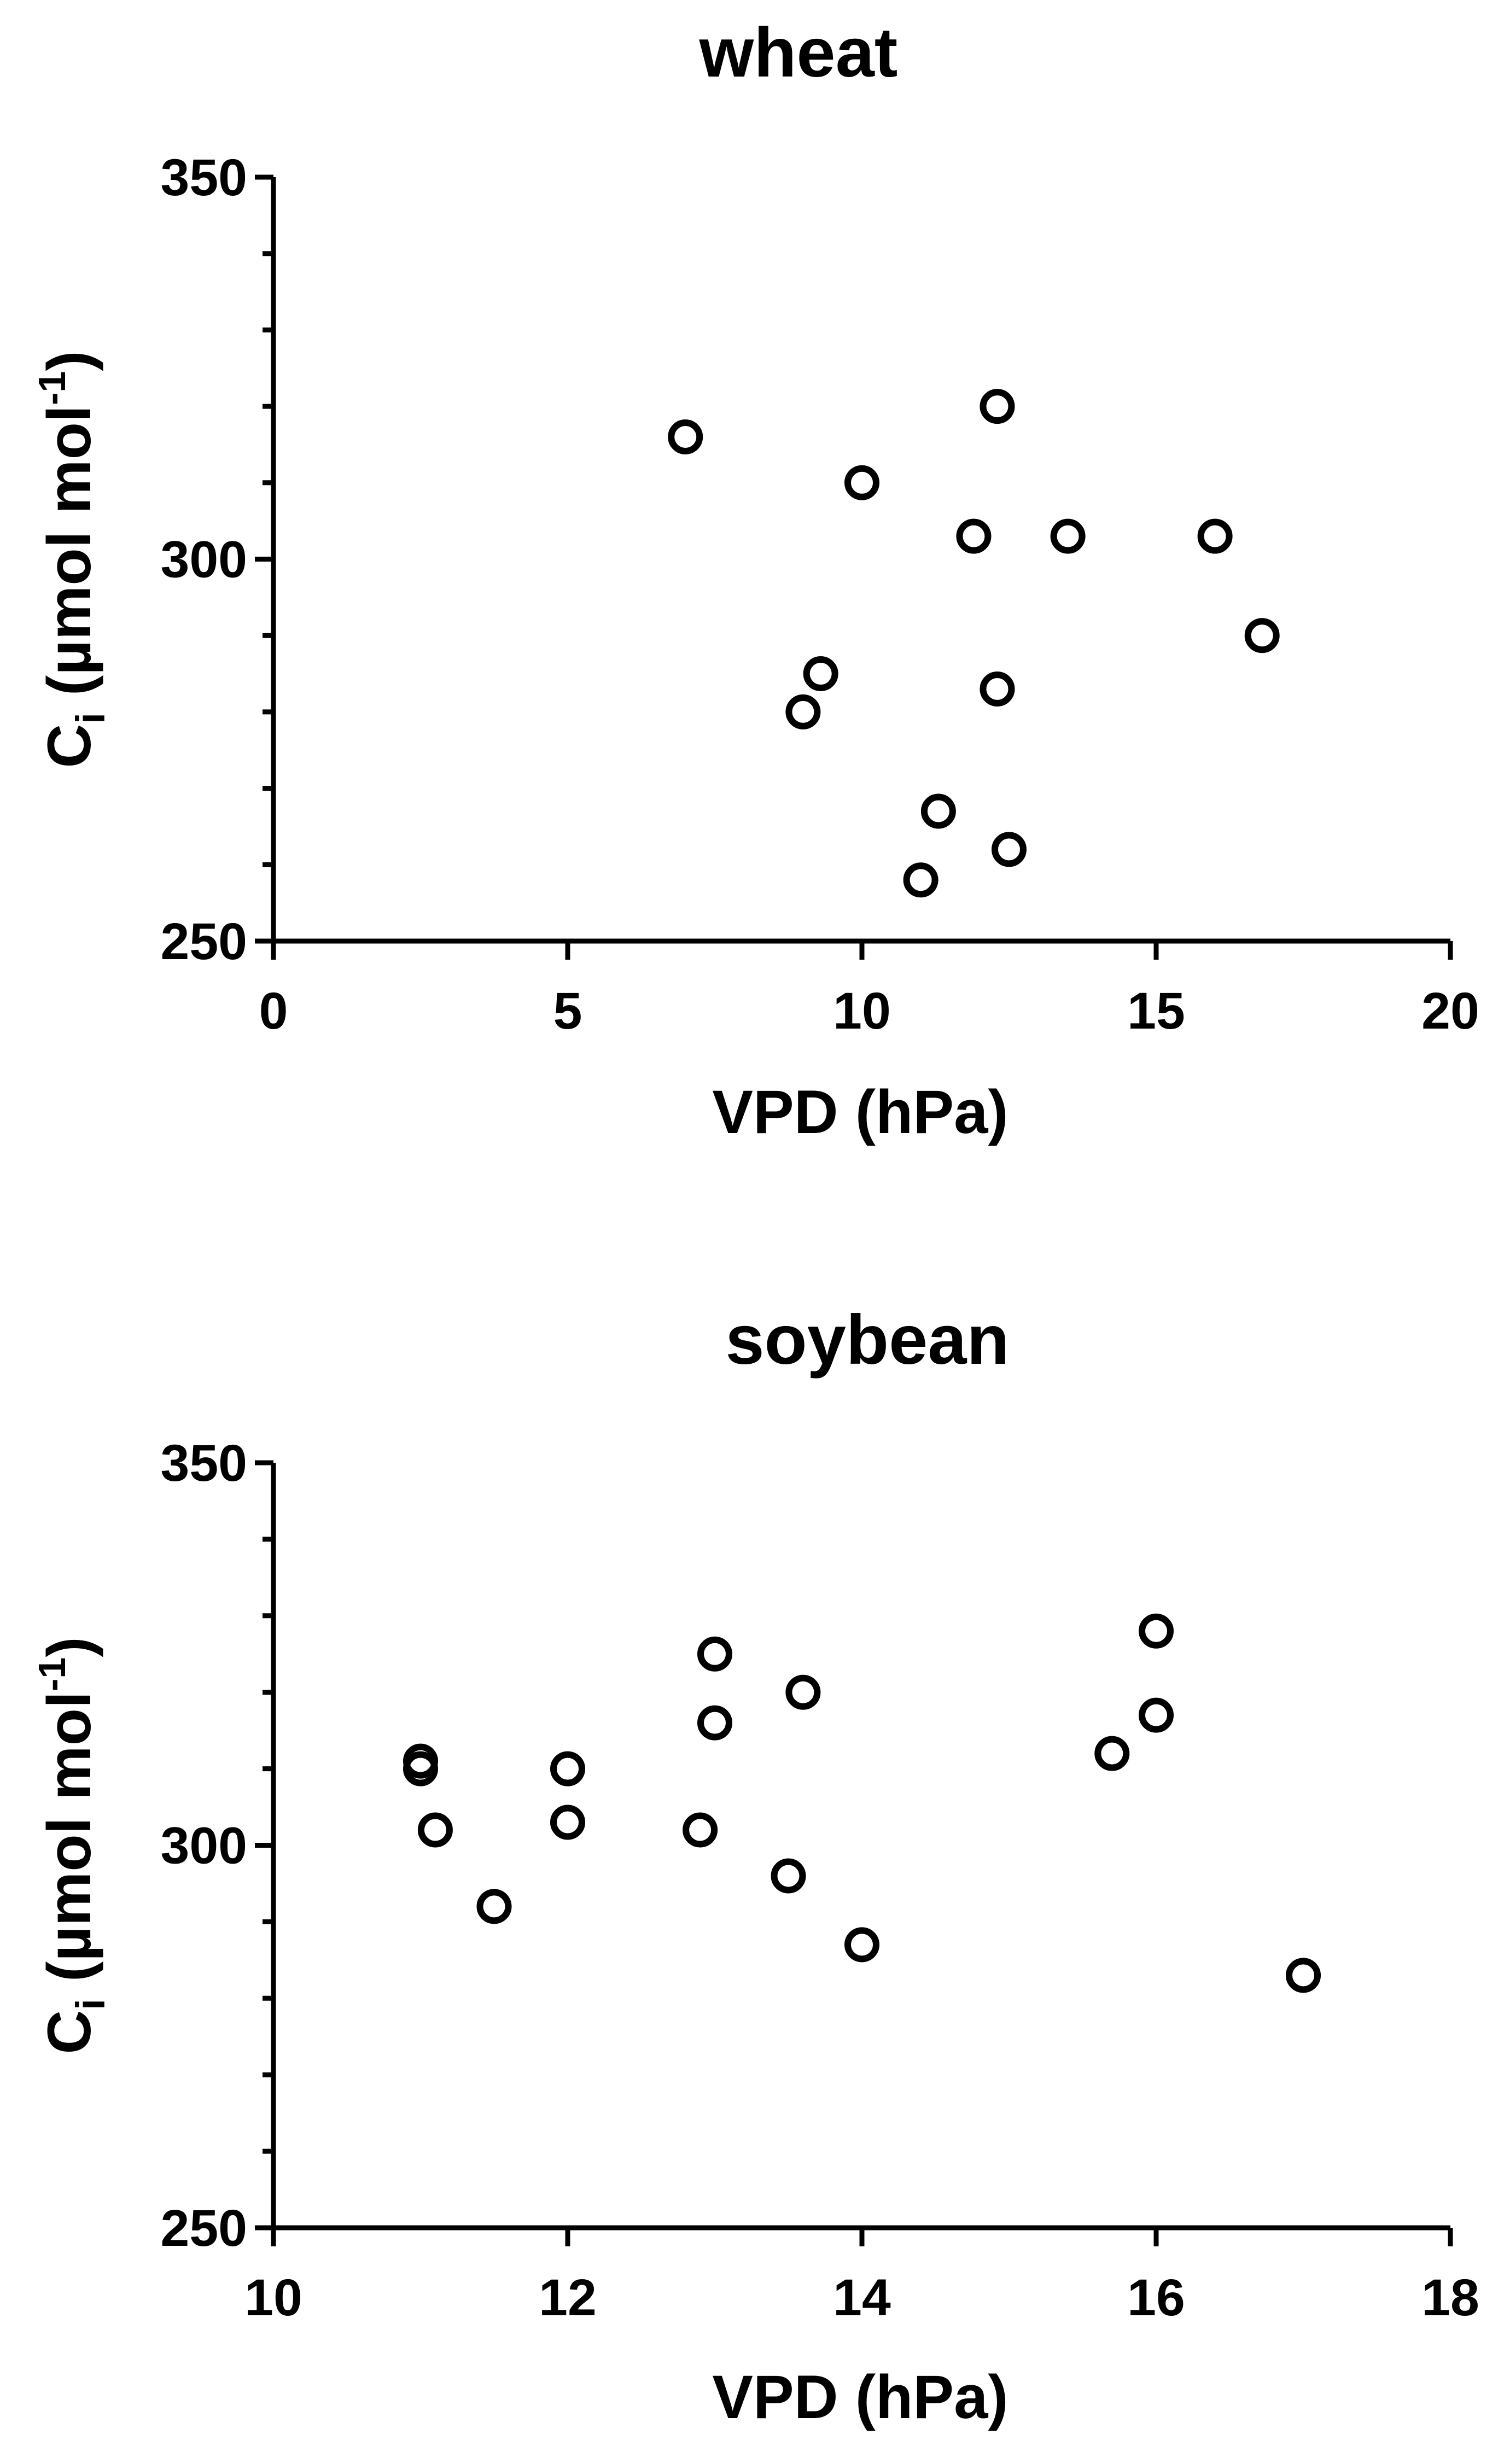 Image resolution: width=1504 pixels, height=2464 pixels. What do you see at coordinates (273, 1011) in the screenshot?
I see `x-tick-label: 0` at bounding box center [273, 1011].